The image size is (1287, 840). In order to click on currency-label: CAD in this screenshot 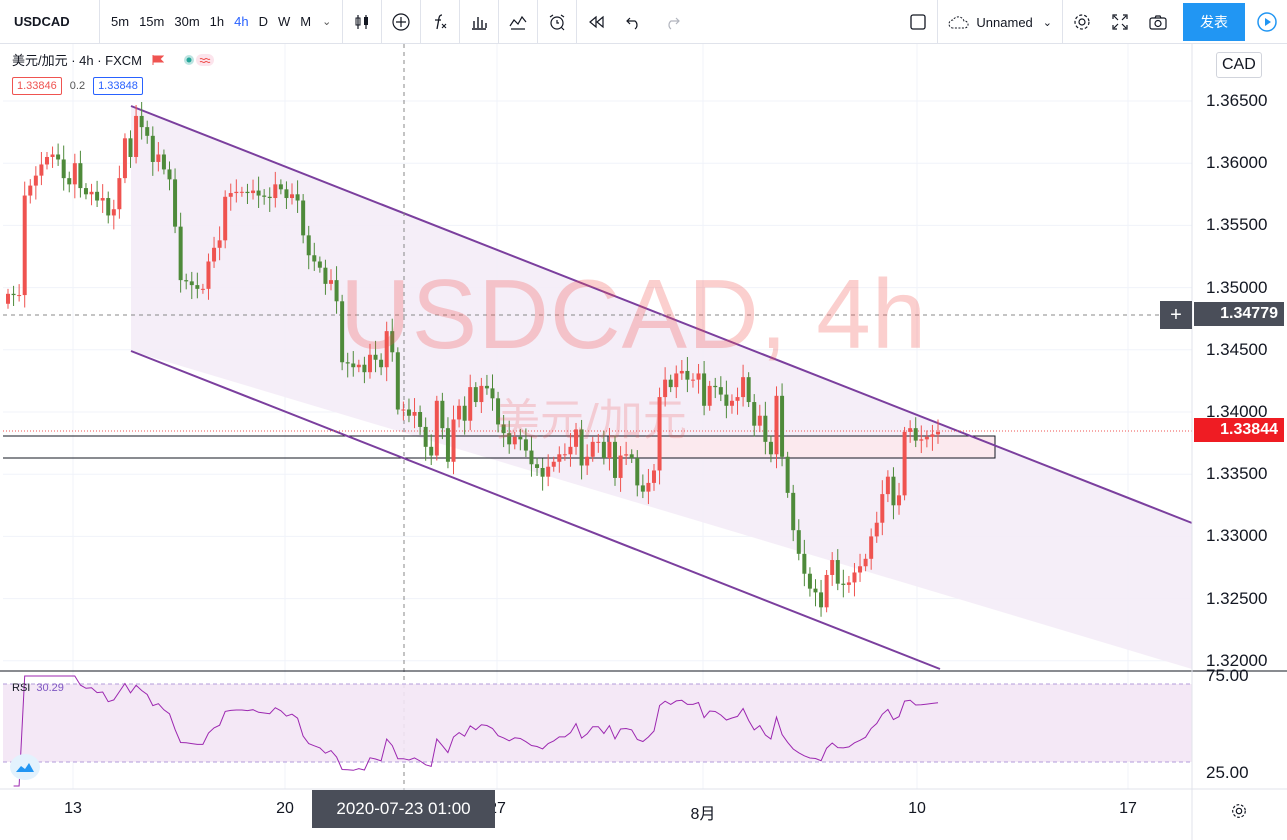, I will do `click(1239, 65)`.